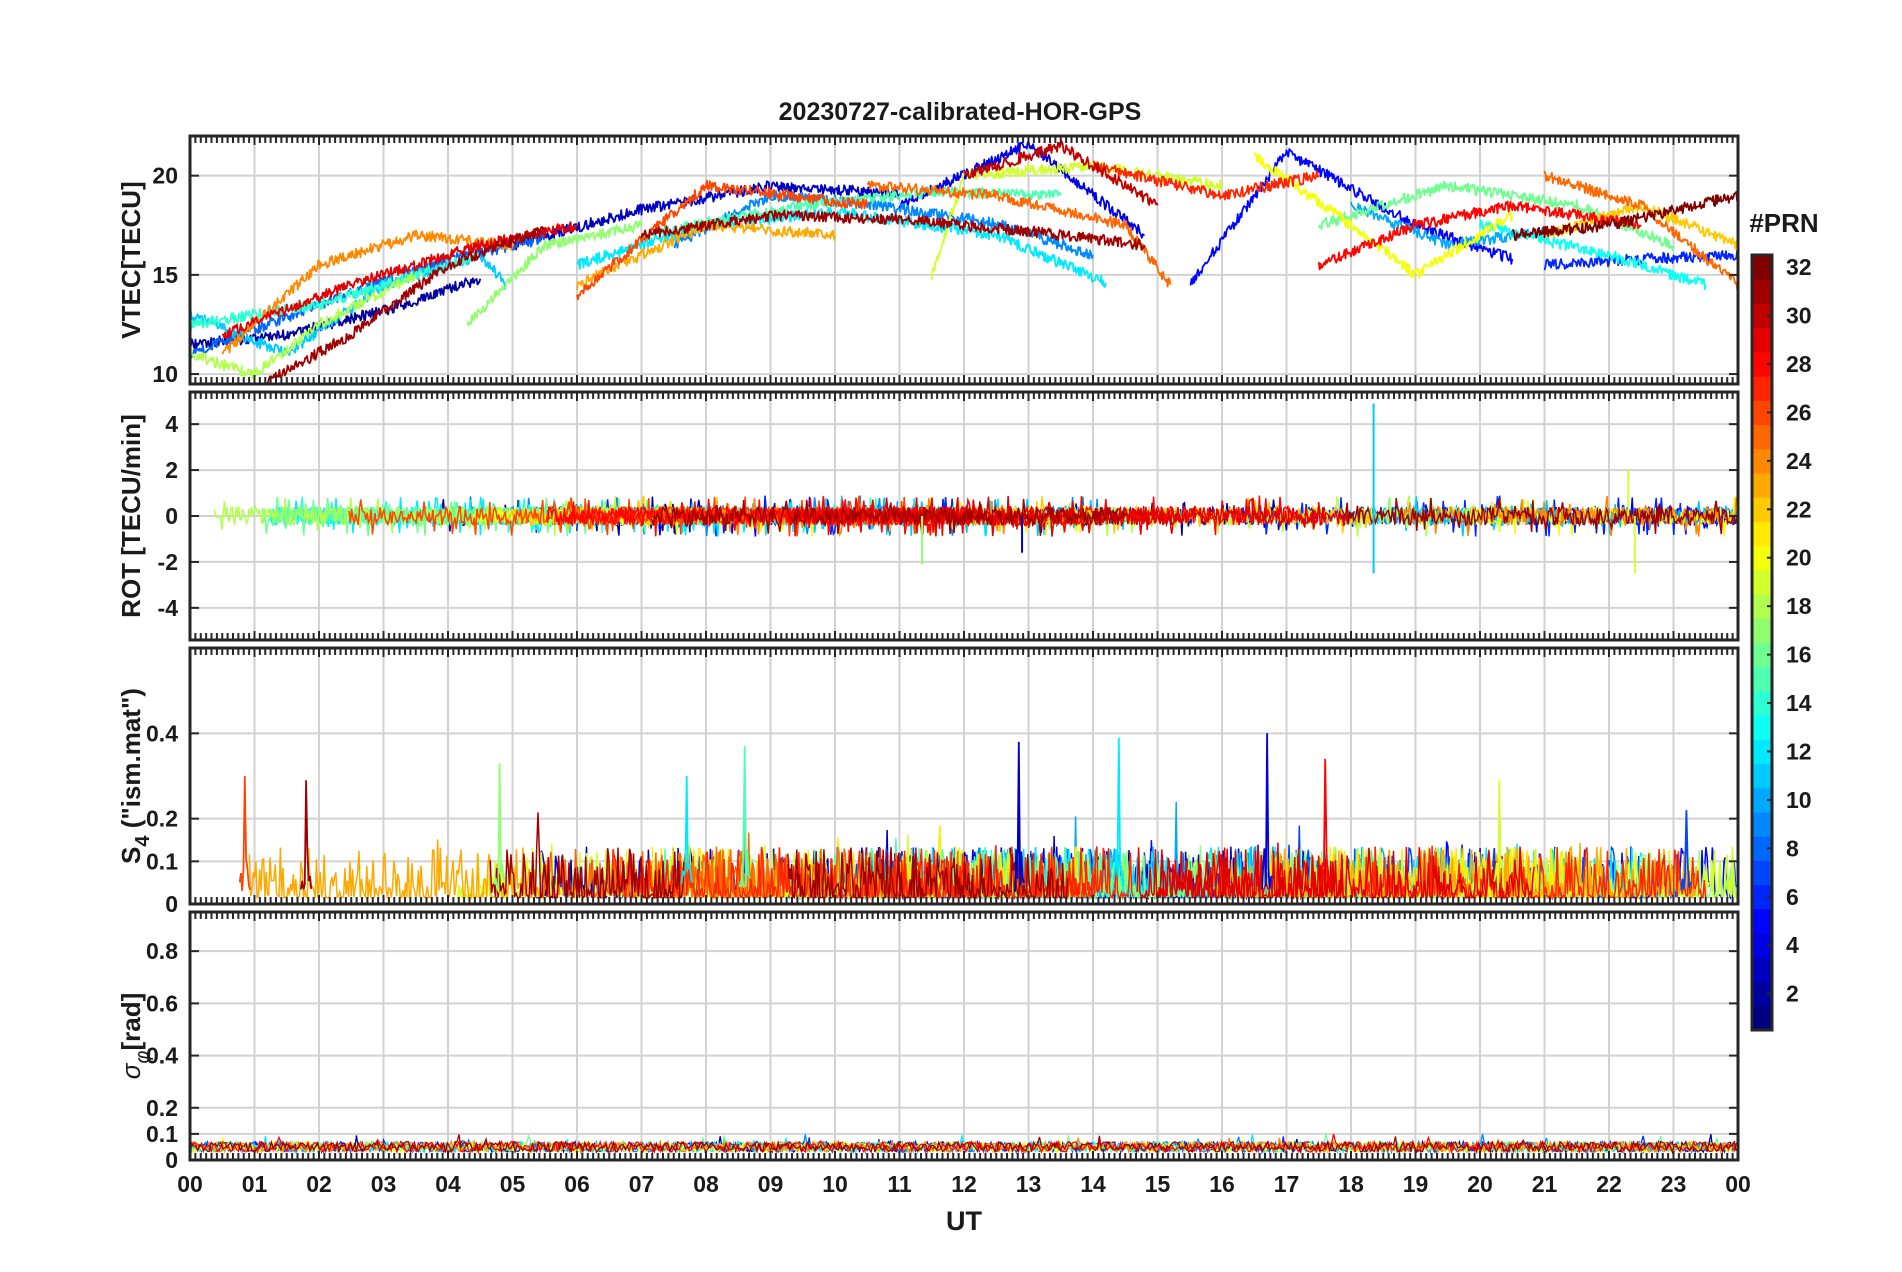  What do you see at coordinates (964, 1184) in the screenshot?
I see `x-tick-label: 12` at bounding box center [964, 1184].